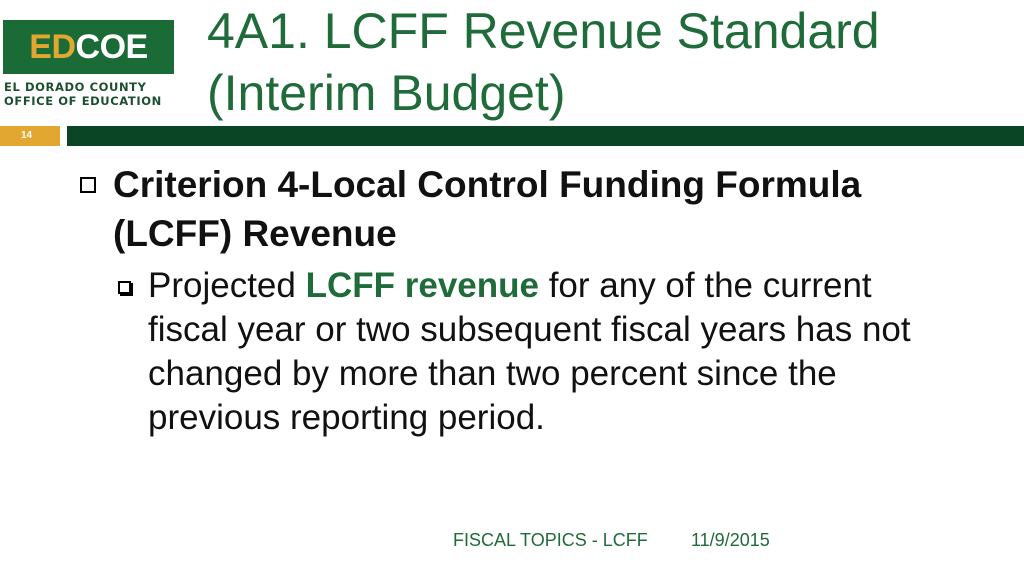 The width and height of the screenshot is (1024, 576). I want to click on organization-name: EL DORADO COUNTY OFFICE OF EDUCATION, so click(92, 94).